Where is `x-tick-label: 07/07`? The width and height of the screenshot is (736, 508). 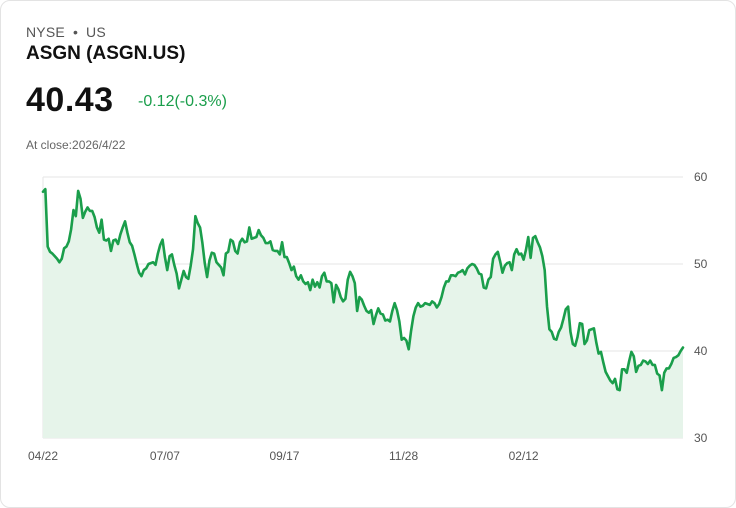
x-tick-label: 07/07 is located at coordinates (165, 456).